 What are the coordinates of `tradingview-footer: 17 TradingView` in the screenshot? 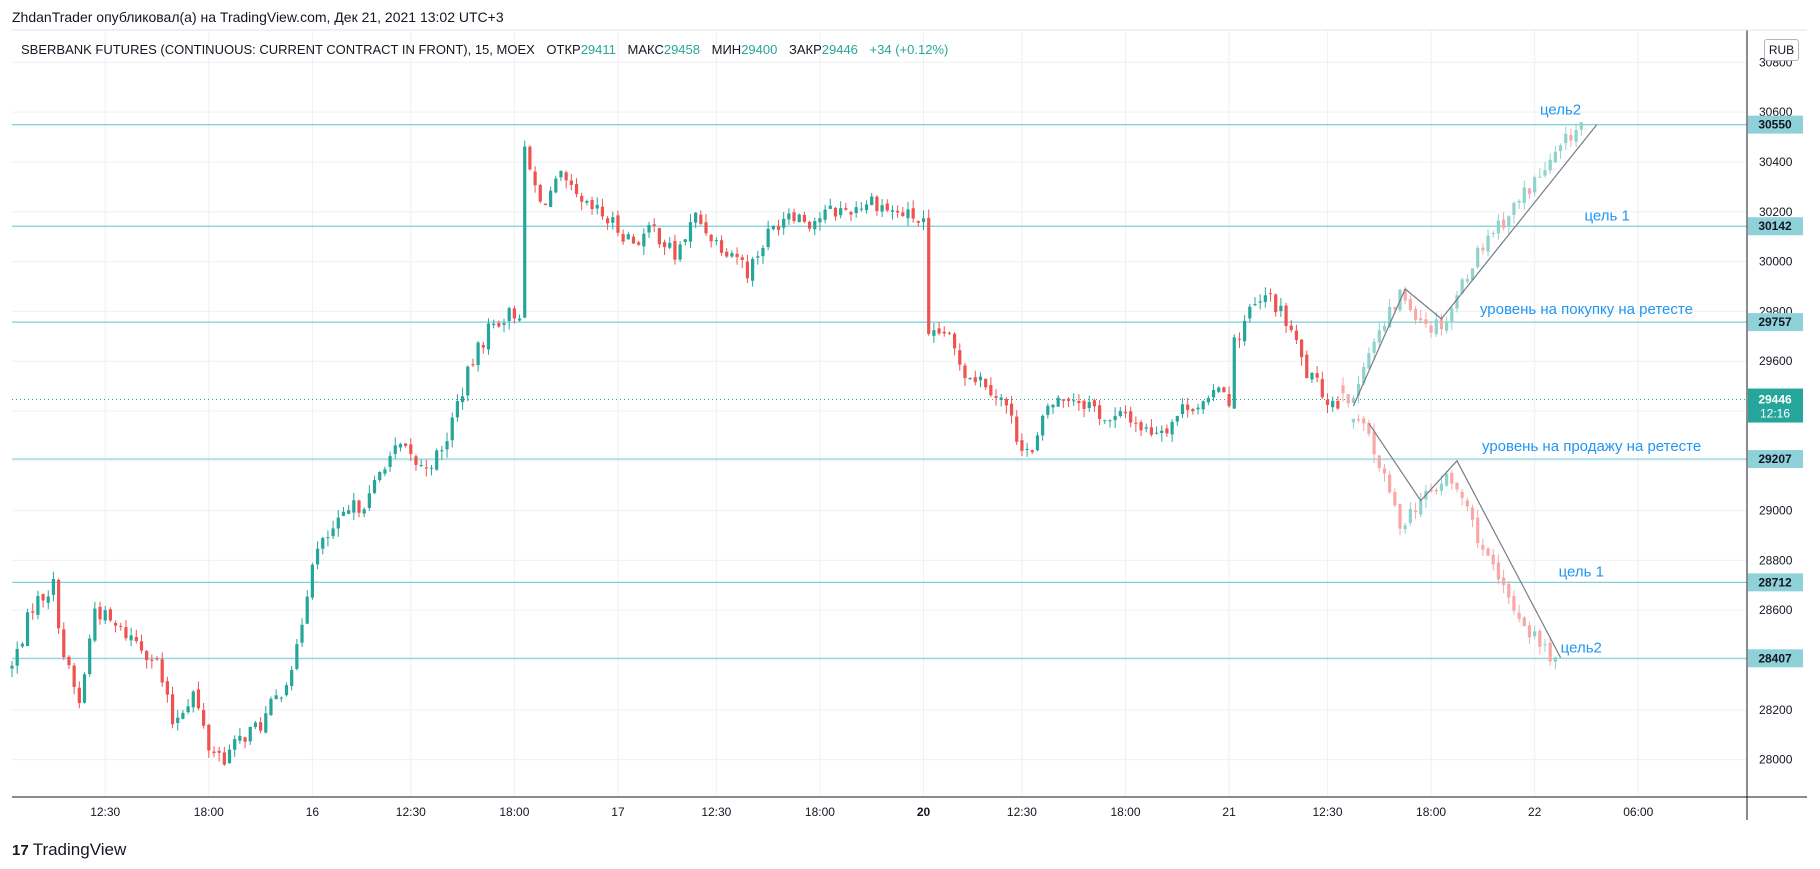 It's located at (69, 850).